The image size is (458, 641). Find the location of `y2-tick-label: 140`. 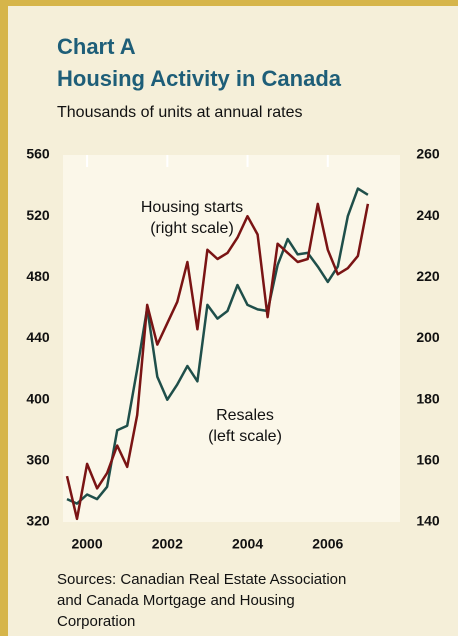

y2-tick-label: 140 is located at coordinates (428, 521).